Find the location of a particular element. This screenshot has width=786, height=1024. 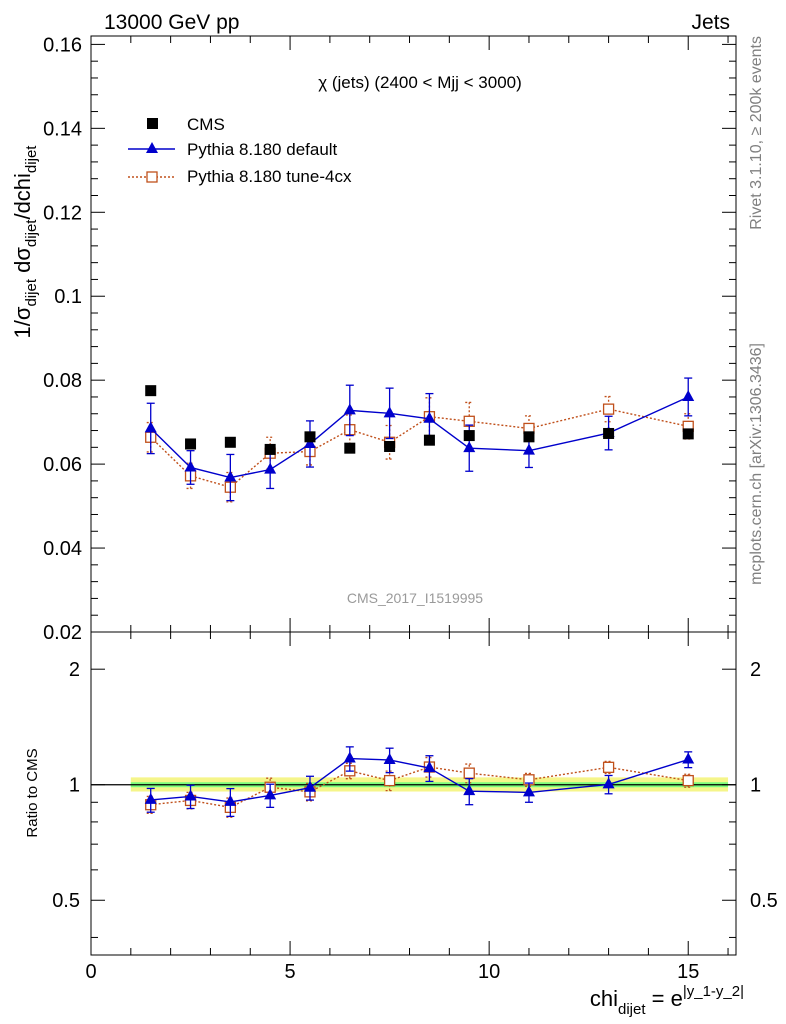

ratio-tune-line is located at coordinates (419, 787).